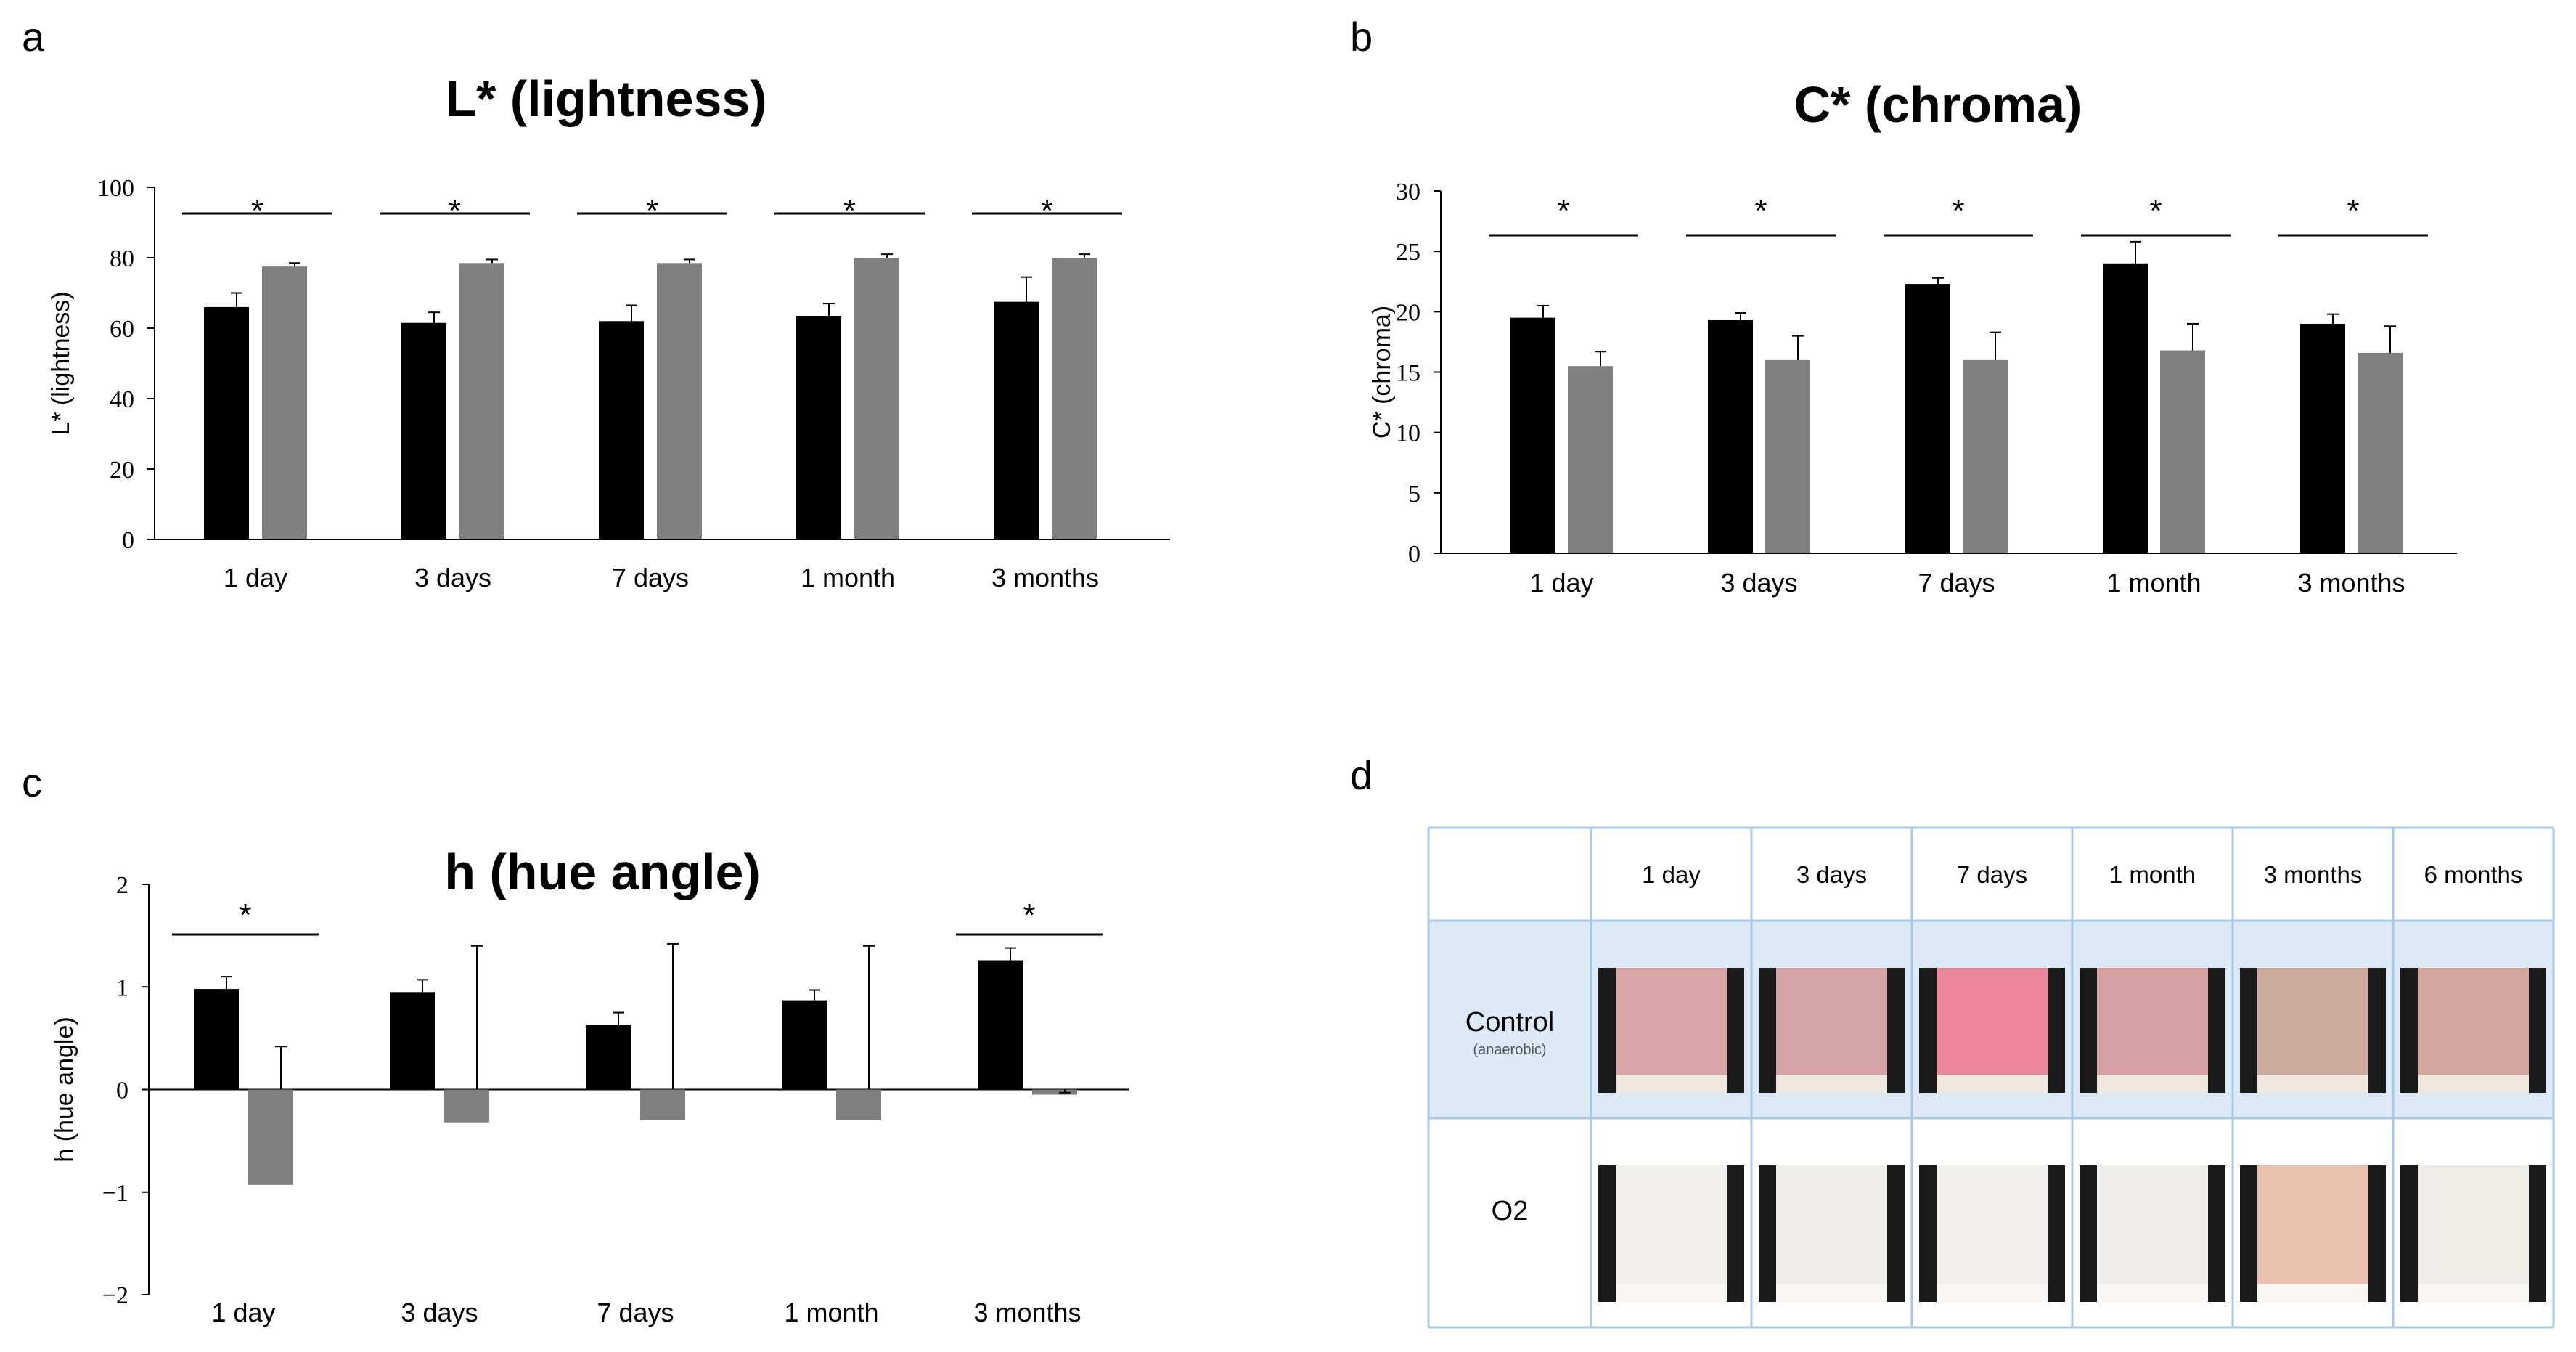 This screenshot has height=1352, width=2576. What do you see at coordinates (1511, 1211) in the screenshot?
I see `table-row-label-o2: O2` at bounding box center [1511, 1211].